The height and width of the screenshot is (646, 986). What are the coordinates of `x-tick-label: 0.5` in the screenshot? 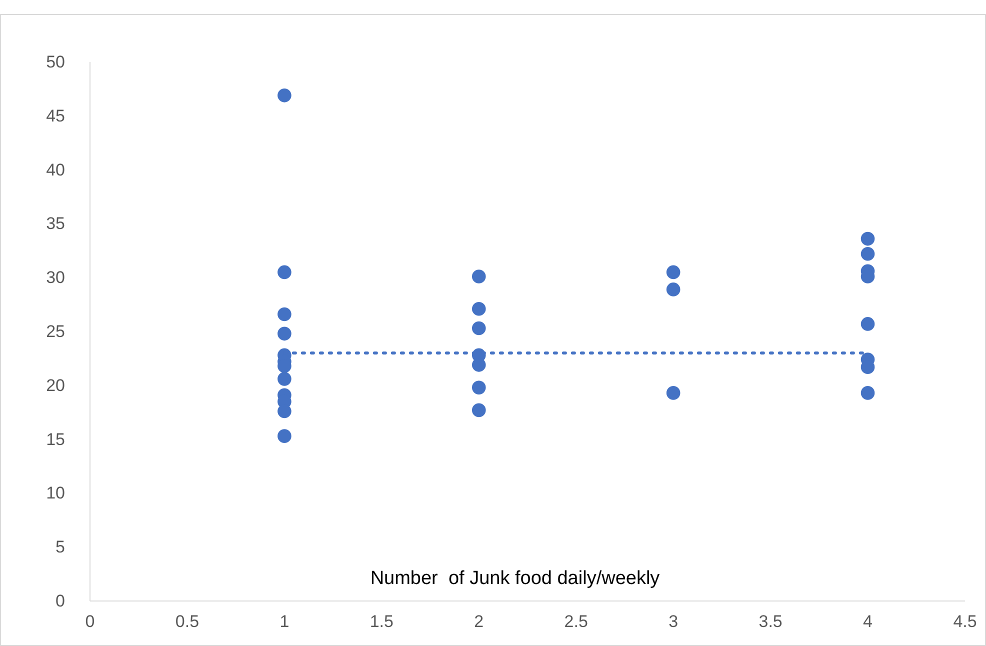 It's located at (187, 622).